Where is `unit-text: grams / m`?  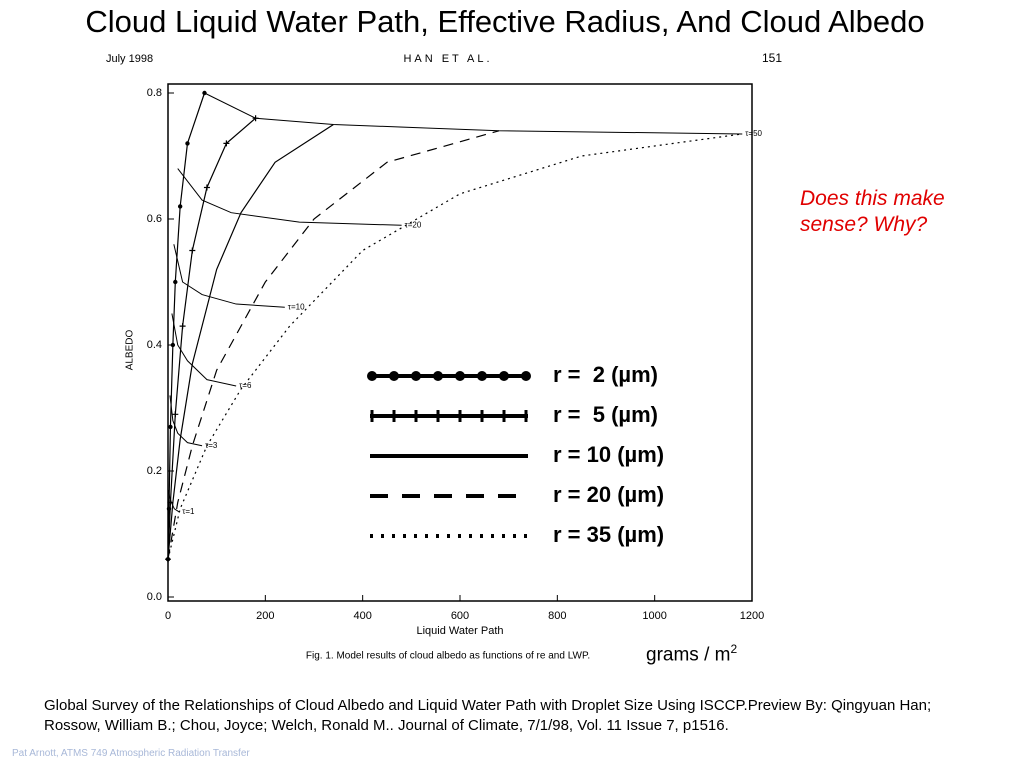
unit-text: grams / m is located at coordinates (688, 655).